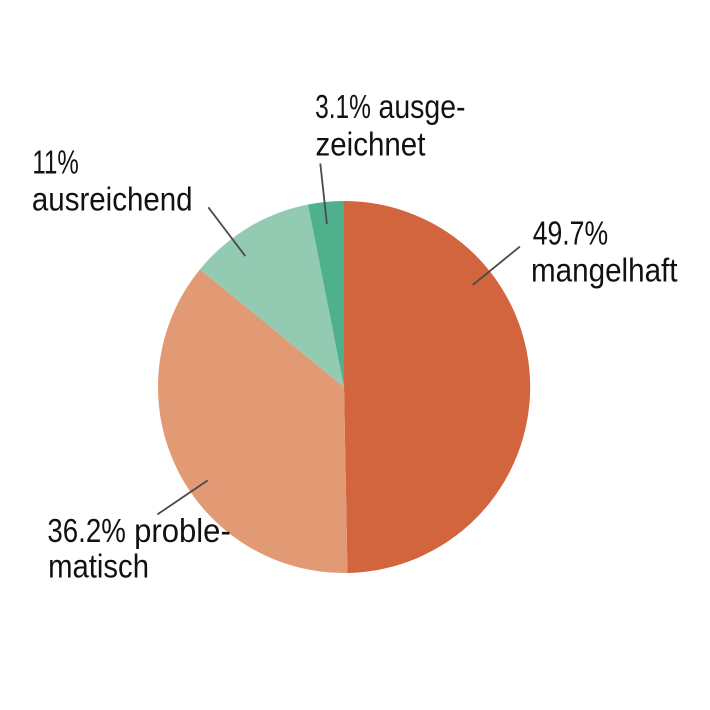  I want to click on svg-text: mangelhaft, so click(604, 270).